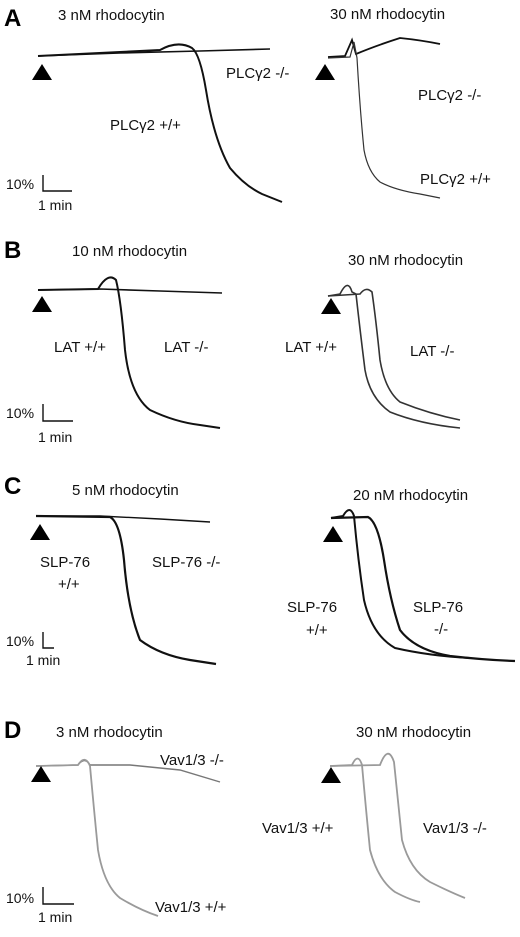 Image resolution: width=520 pixels, height=937 pixels. What do you see at coordinates (39, 424) in the screenshot?
I see `scale-bar-b: 10% 1 min` at bounding box center [39, 424].